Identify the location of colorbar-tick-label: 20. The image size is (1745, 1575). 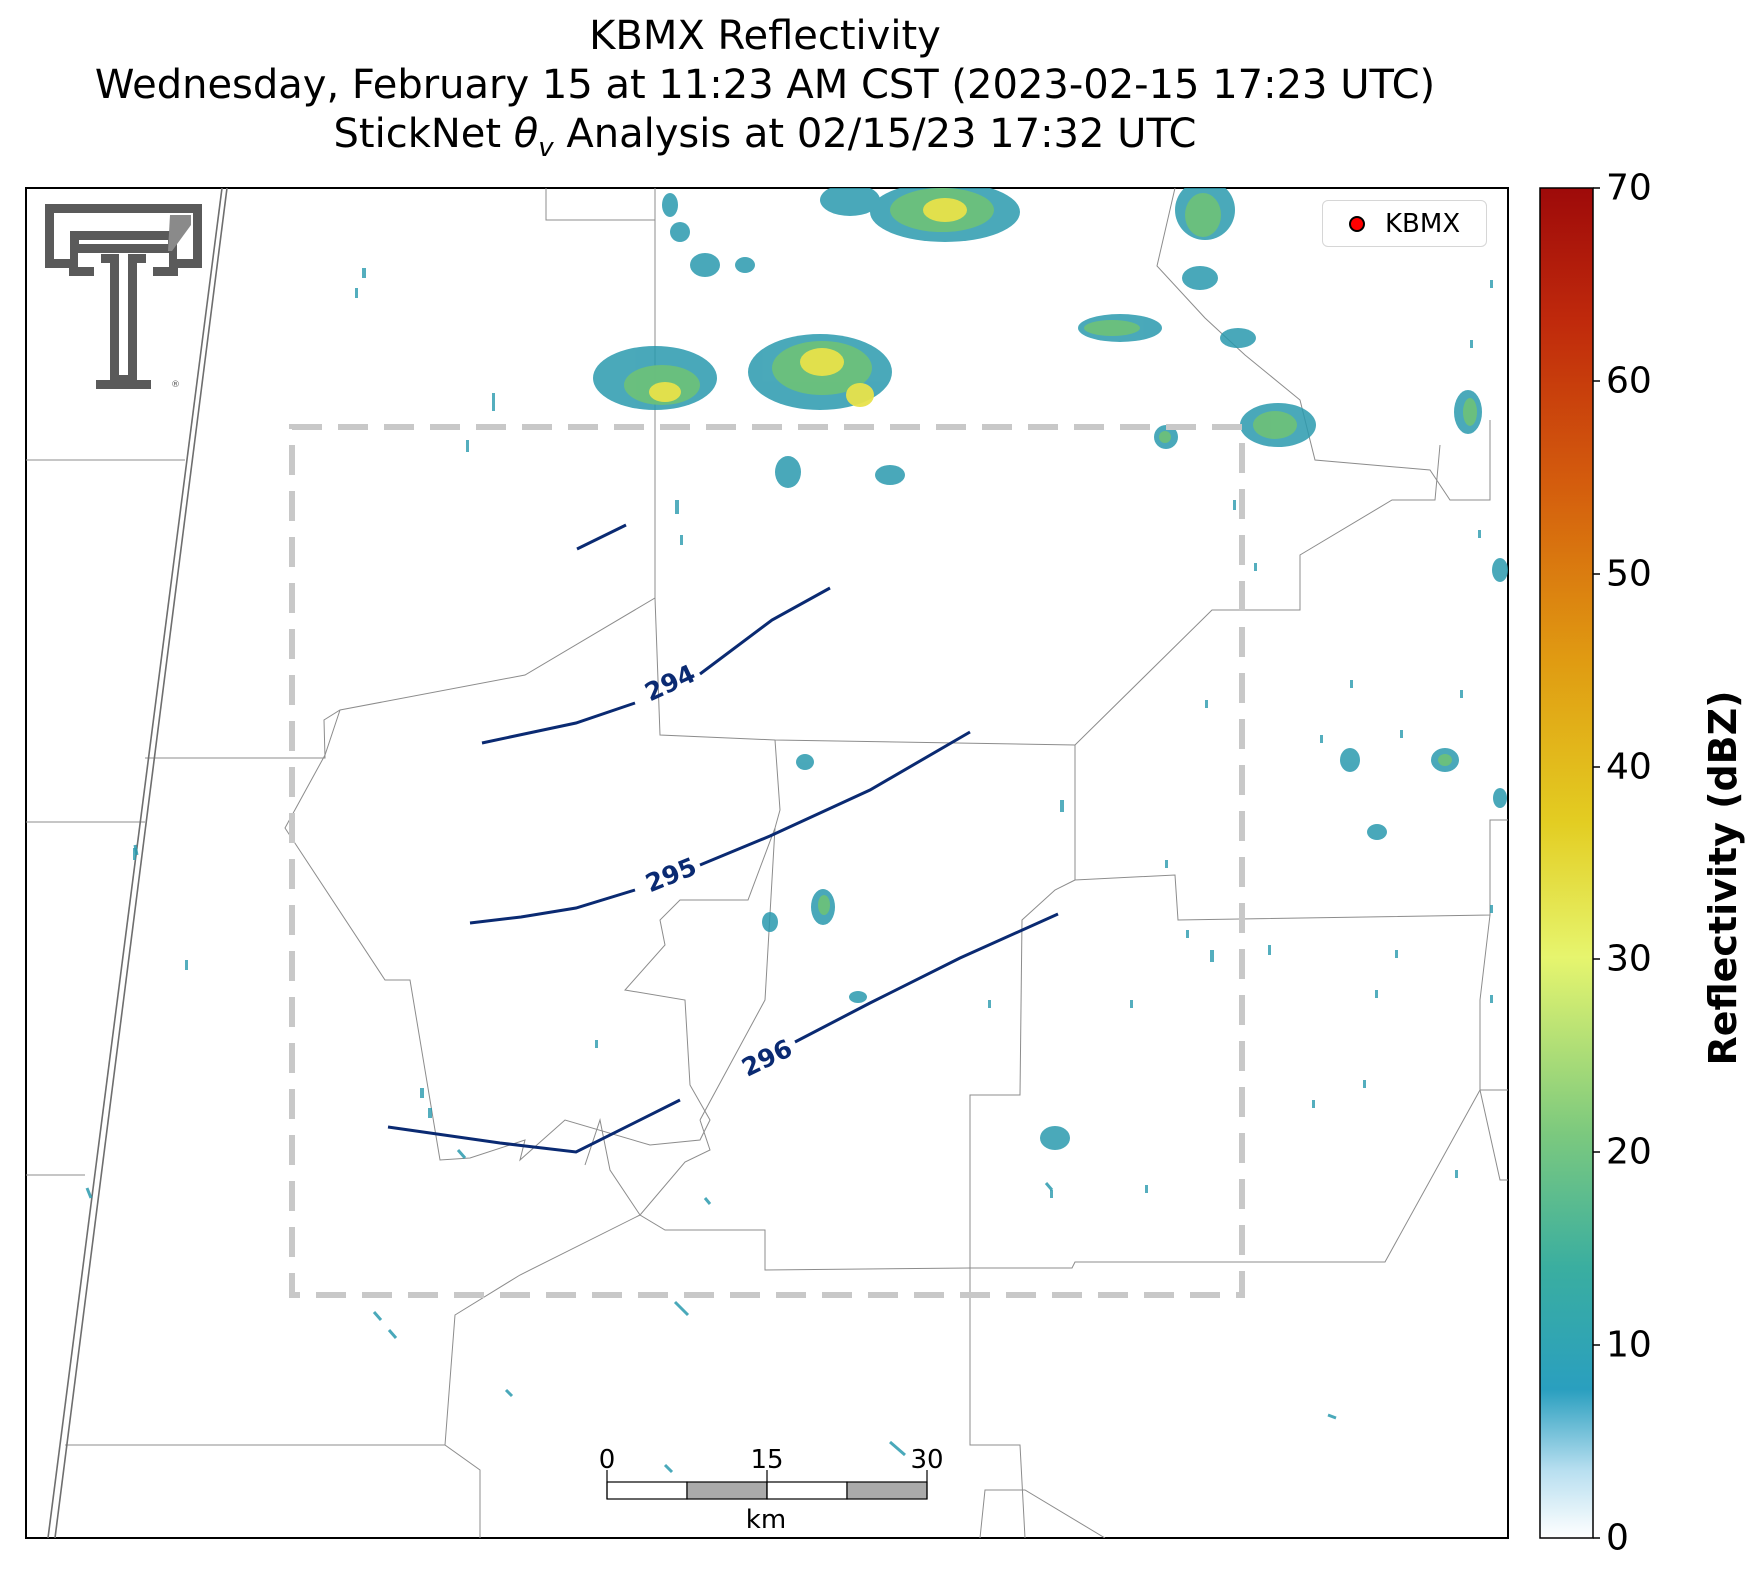
(1629, 1152).